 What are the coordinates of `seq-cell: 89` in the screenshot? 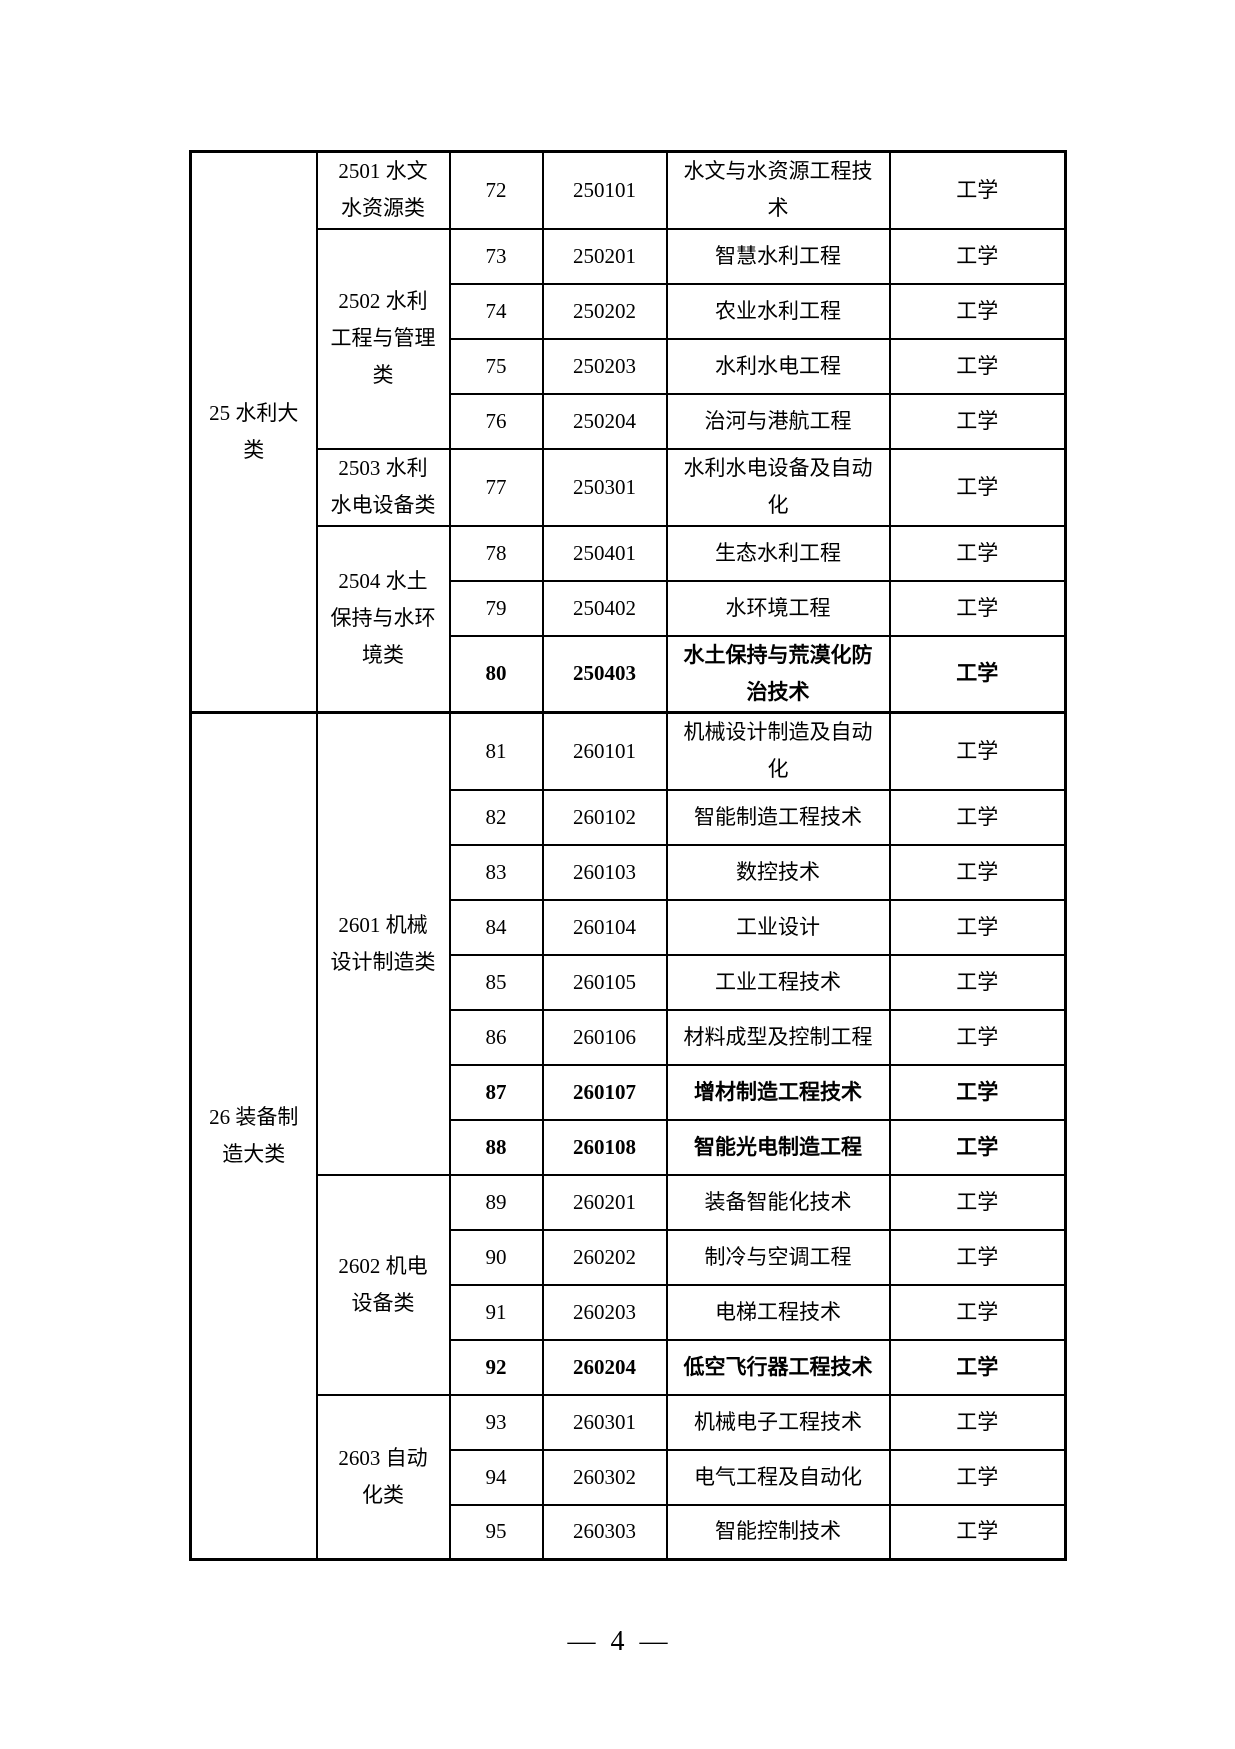 It's located at (496, 1202).